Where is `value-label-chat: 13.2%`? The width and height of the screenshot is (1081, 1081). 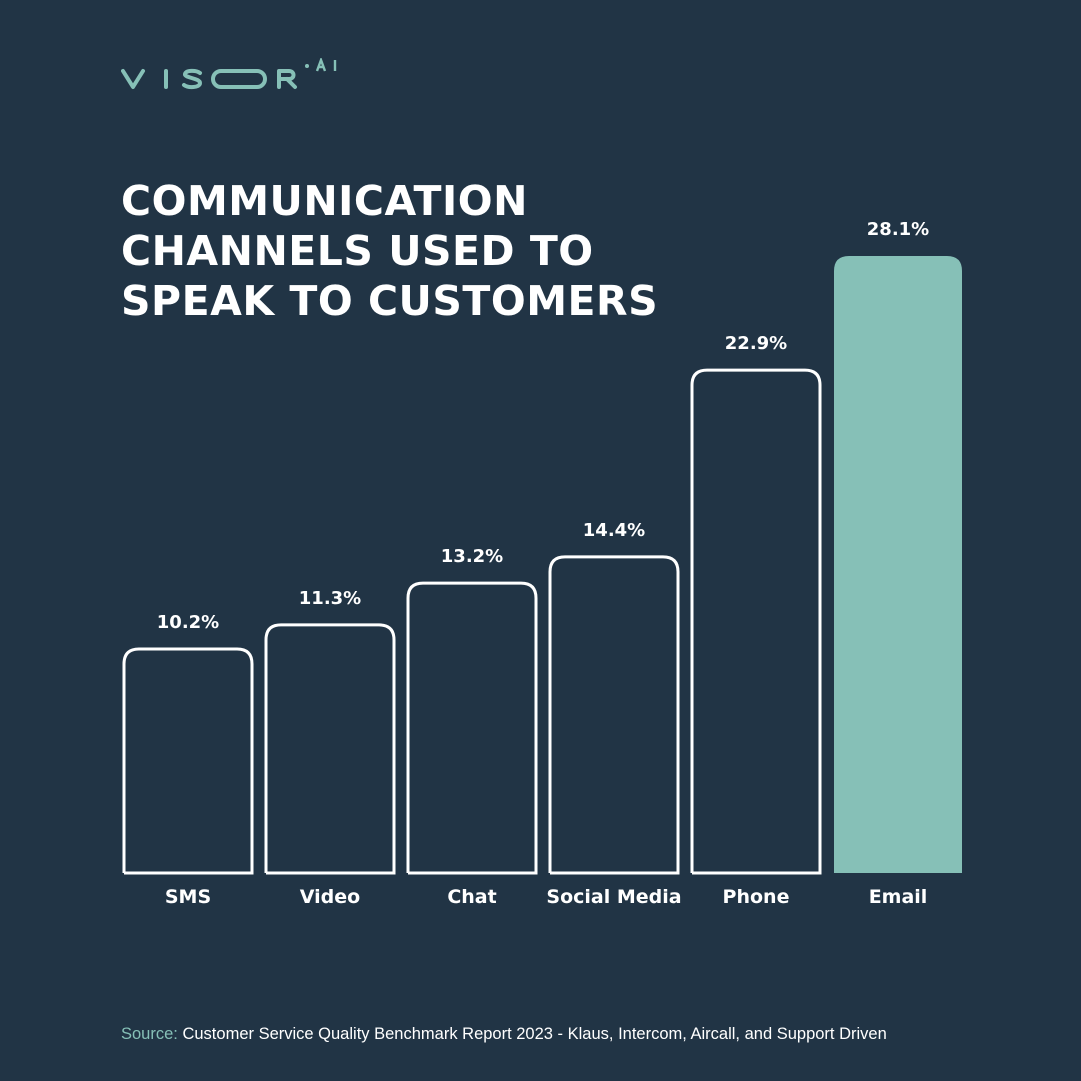
value-label-chat: 13.2% is located at coordinates (472, 556).